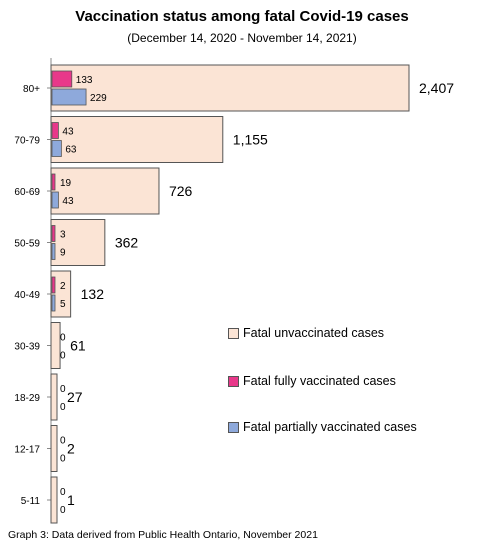 This screenshot has height=554, width=484. What do you see at coordinates (68, 201) in the screenshot?
I see `data-label-partially-vaccinated: 43` at bounding box center [68, 201].